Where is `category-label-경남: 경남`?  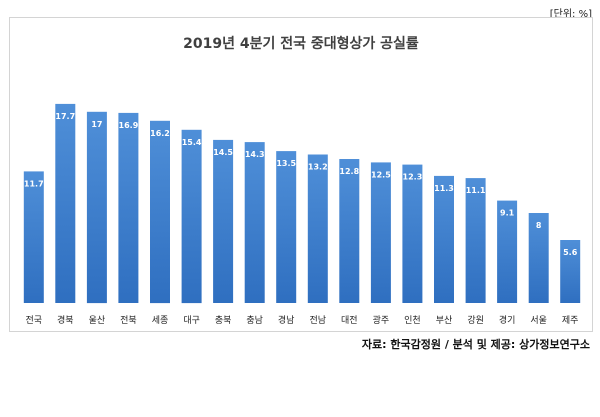 category-label-경남: 경남 is located at coordinates (286, 320).